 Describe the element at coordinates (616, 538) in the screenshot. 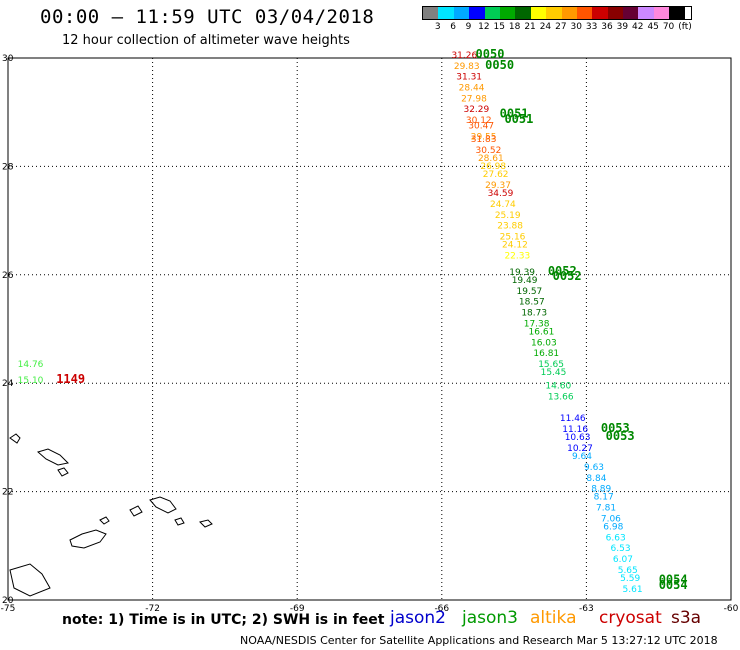

I see `wave-height-value: 6.63` at that location.